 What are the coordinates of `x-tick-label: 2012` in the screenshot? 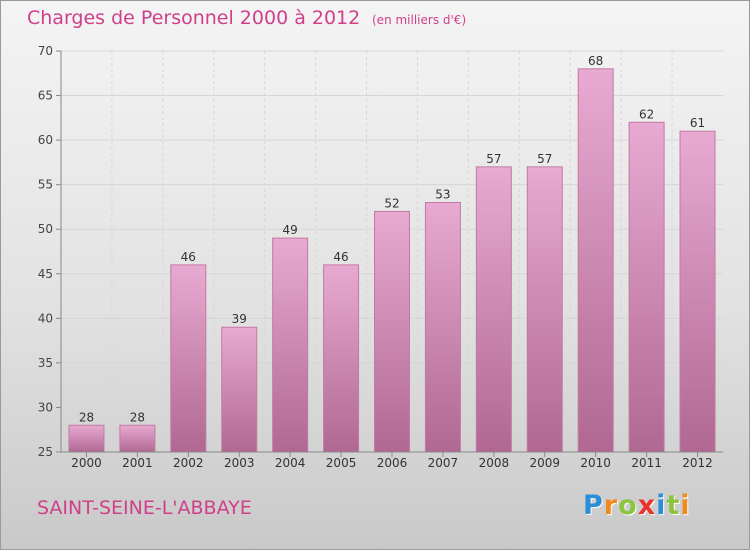 It's located at (697, 463).